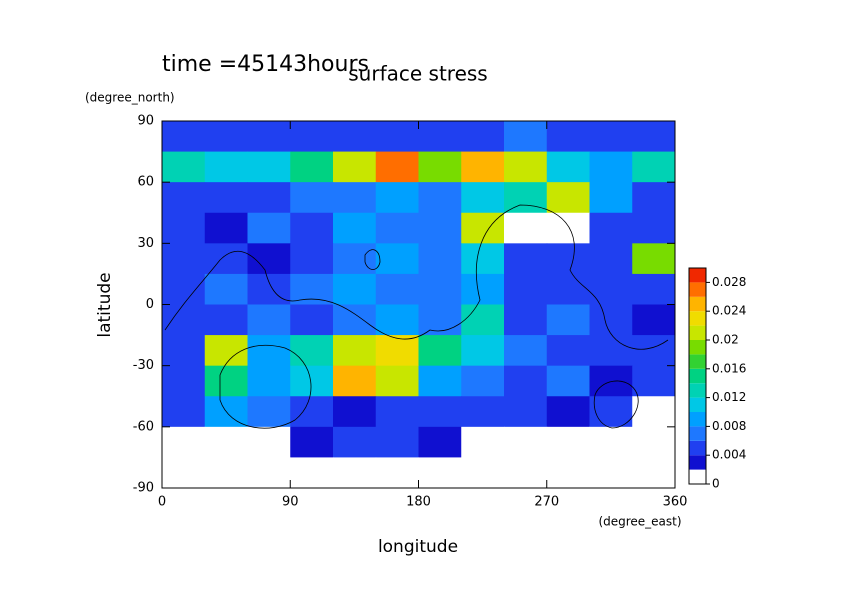  What do you see at coordinates (145, 182) in the screenshot?
I see `y-tick-label: 60` at bounding box center [145, 182].